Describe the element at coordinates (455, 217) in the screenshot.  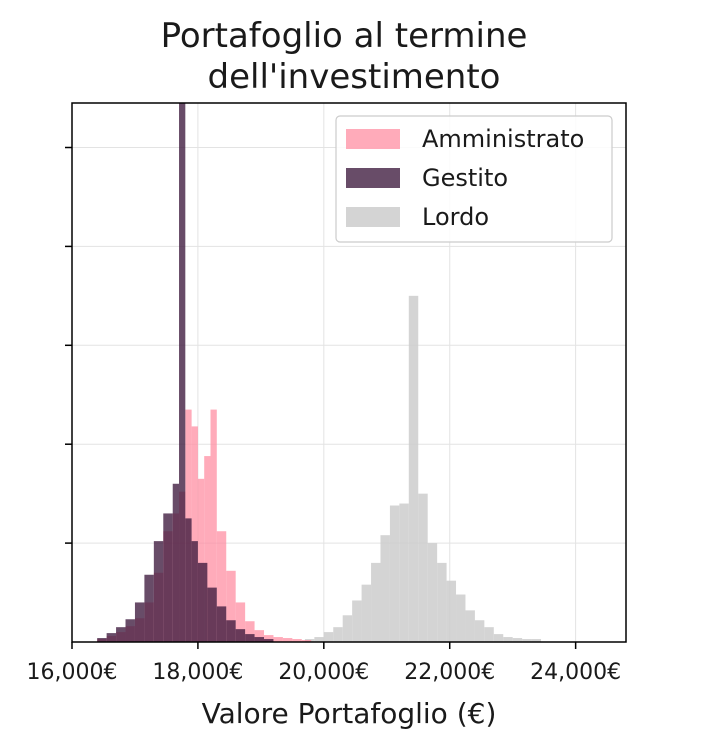
I see `legend-label-lordo: Lordo` at that location.